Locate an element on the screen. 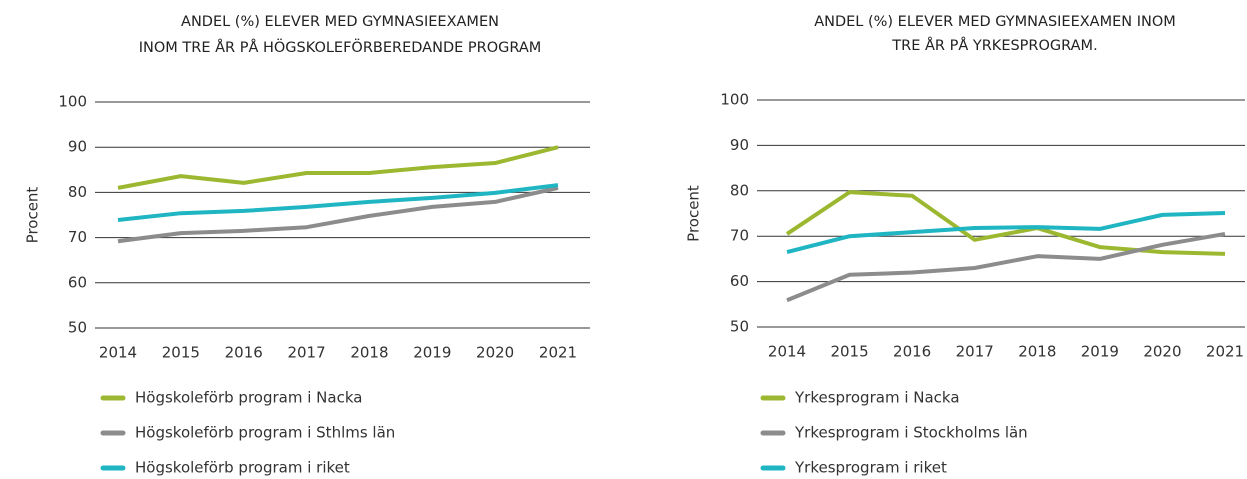  legend-label: Yrkesprogram i Stockholms län is located at coordinates (911, 433).